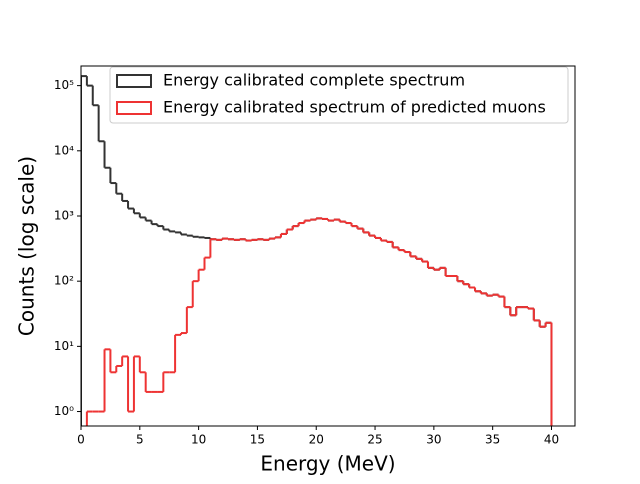 The height and width of the screenshot is (484, 640). Describe the element at coordinates (492, 440) in the screenshot. I see `x-tick-label: 35` at that location.